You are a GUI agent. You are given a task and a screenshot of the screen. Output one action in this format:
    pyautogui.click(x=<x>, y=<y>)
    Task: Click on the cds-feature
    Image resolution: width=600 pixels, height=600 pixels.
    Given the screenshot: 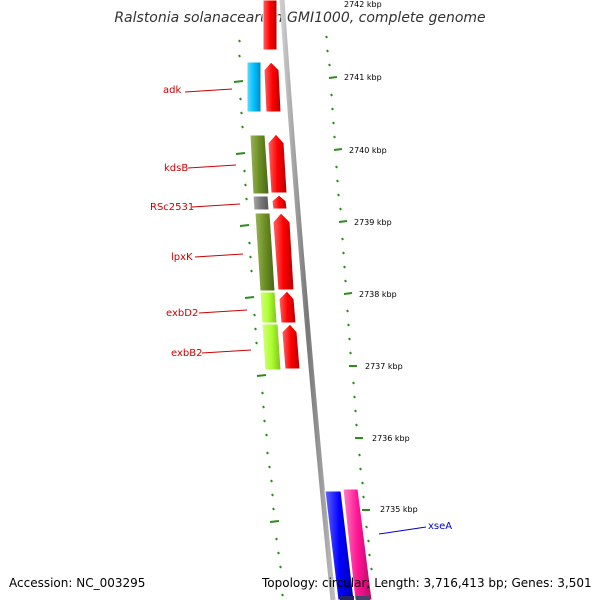 What is the action you would take?
    pyautogui.click(x=270, y=25)
    